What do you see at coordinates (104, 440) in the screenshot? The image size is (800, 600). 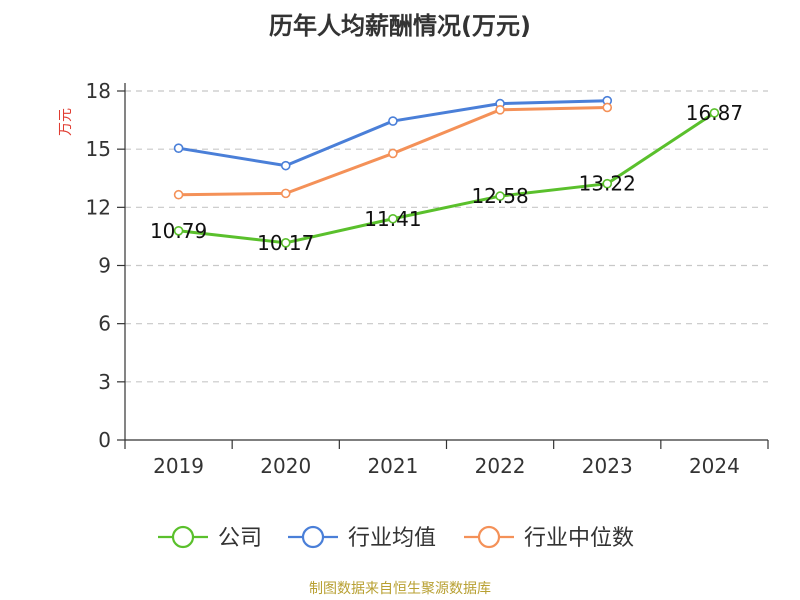 I see `y-tick-label: 0` at bounding box center [104, 440].